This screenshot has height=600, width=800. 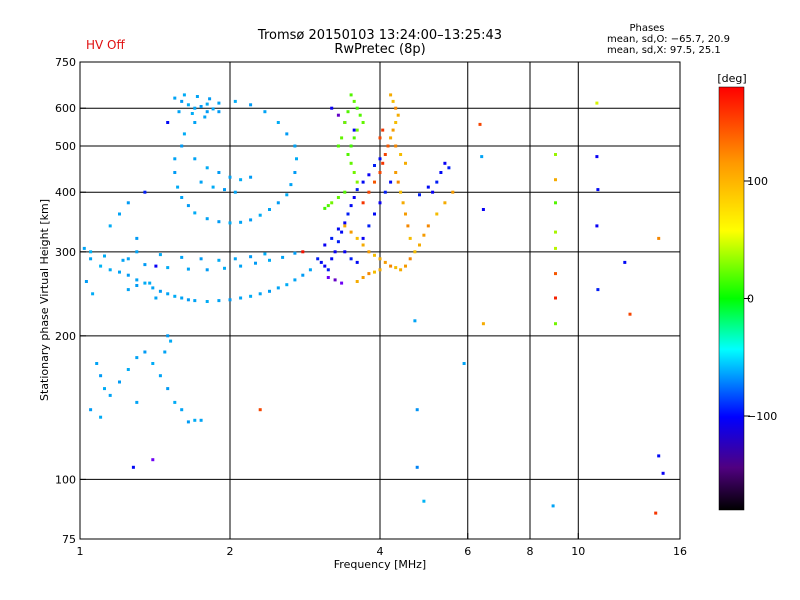 What do you see at coordinates (379, 49) in the screenshot?
I see `chart-subtitle: RwPretec (8p)` at bounding box center [379, 49].